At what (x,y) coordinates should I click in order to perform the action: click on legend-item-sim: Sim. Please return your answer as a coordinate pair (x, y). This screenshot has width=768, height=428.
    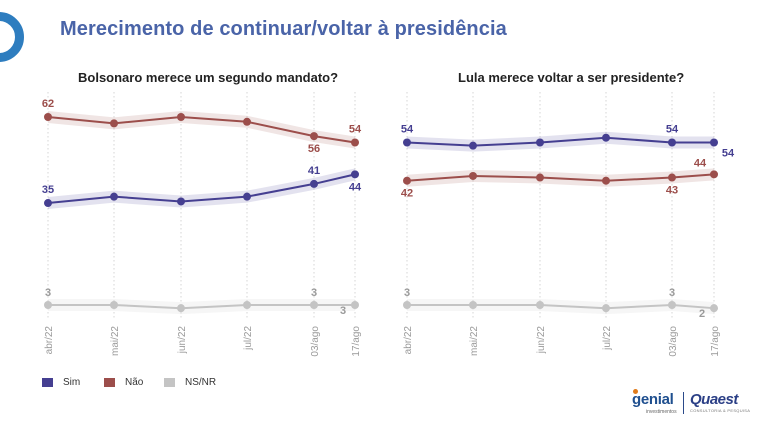
    Looking at the image, I should click on (73, 382).